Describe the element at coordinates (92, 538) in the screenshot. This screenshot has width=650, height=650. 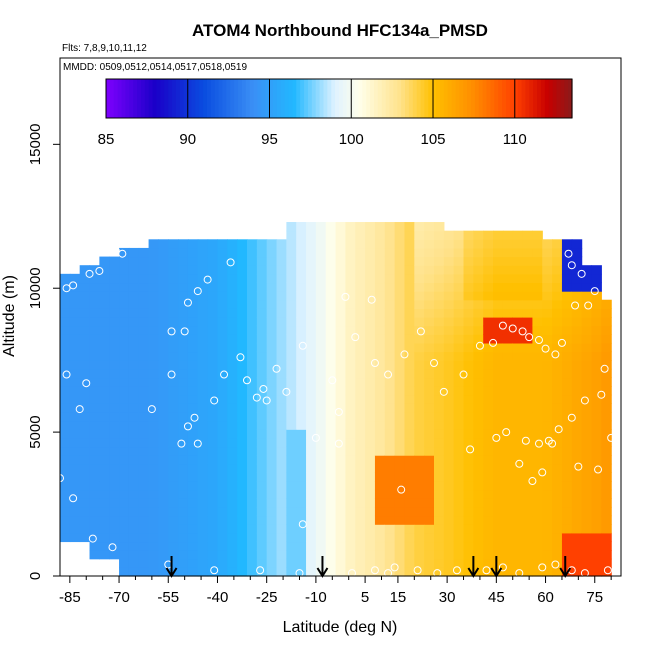
I see `sample-point` at that location.